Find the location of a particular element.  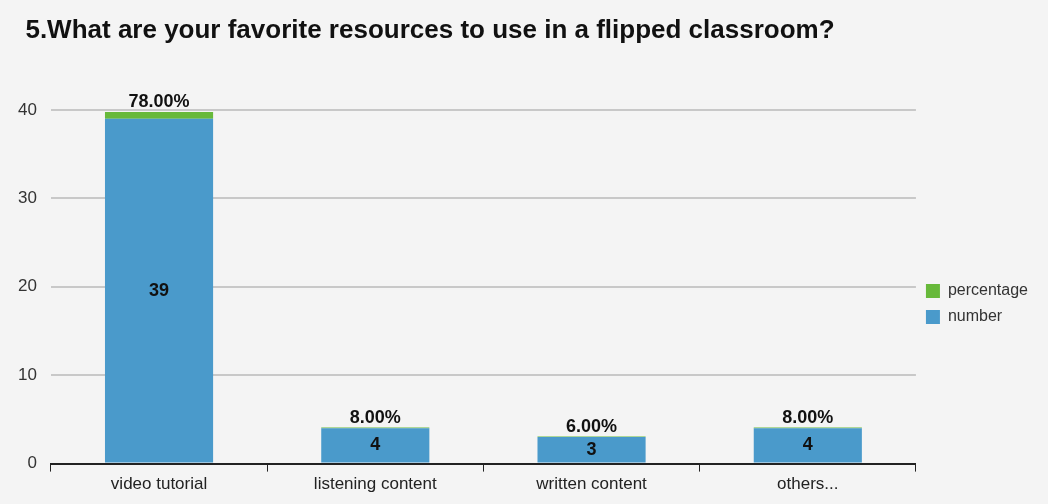

data-label: 78.00% is located at coordinates (159, 100).